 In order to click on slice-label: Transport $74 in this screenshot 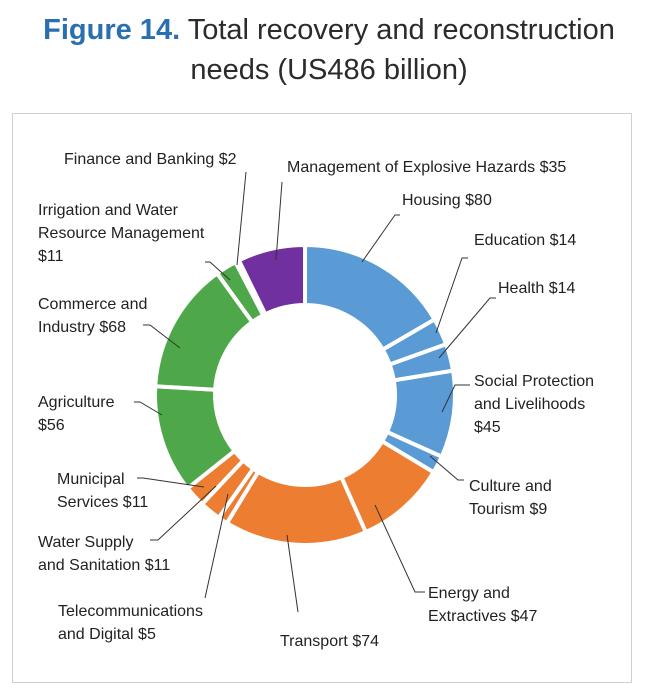, I will do `click(329, 641)`.